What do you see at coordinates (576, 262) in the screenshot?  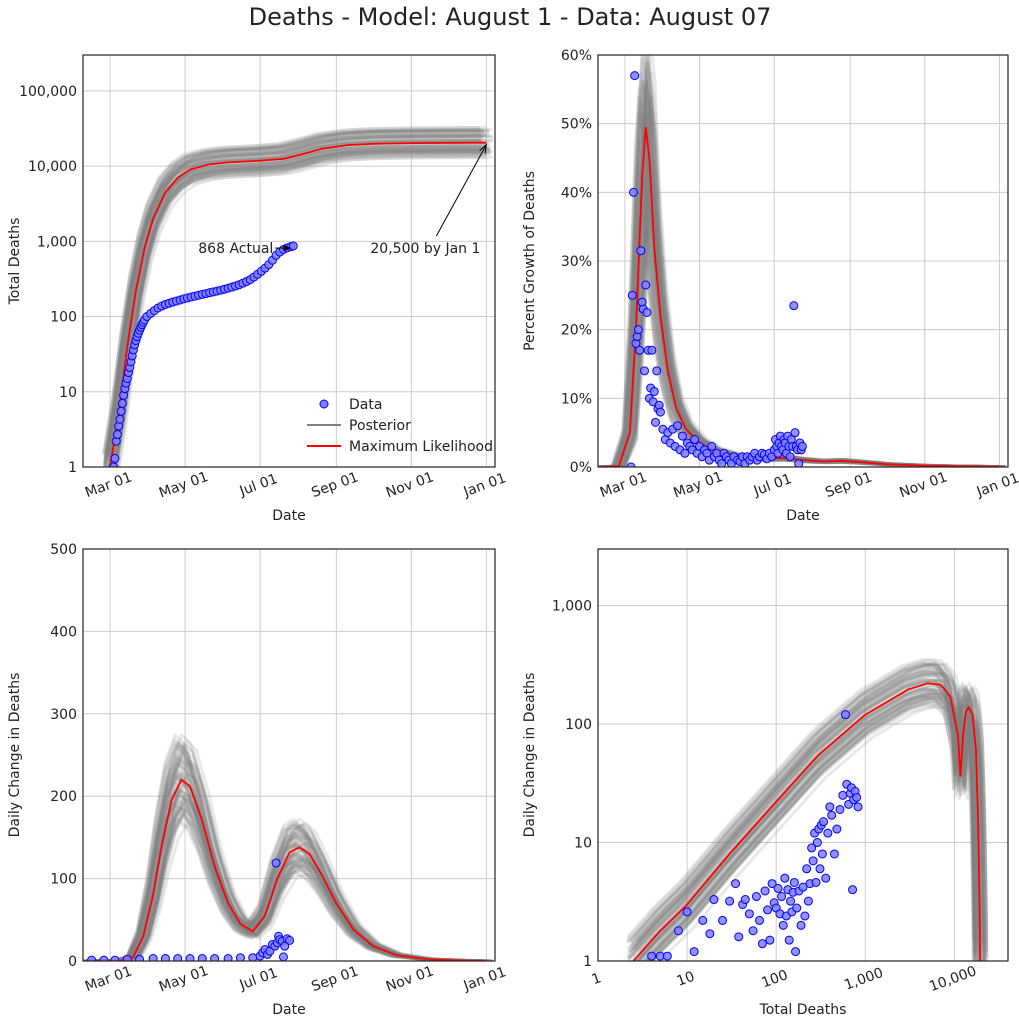 I see `y-tick-label: 30%` at bounding box center [576, 262].